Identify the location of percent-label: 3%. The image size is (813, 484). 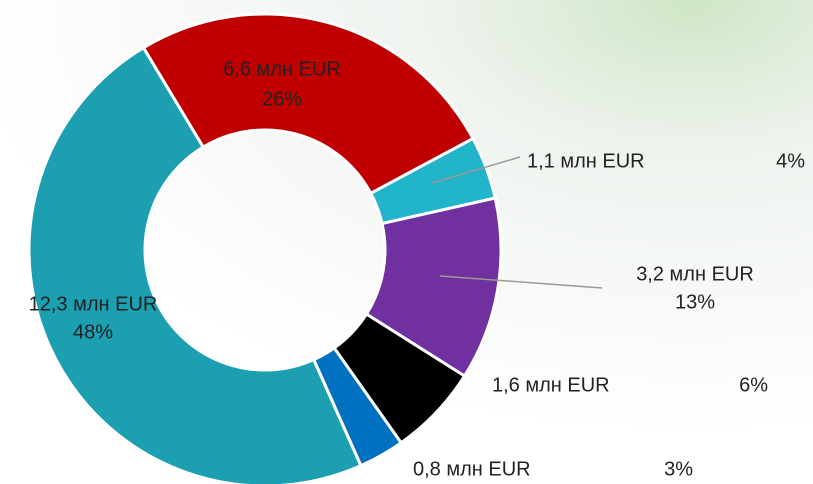
(678, 469).